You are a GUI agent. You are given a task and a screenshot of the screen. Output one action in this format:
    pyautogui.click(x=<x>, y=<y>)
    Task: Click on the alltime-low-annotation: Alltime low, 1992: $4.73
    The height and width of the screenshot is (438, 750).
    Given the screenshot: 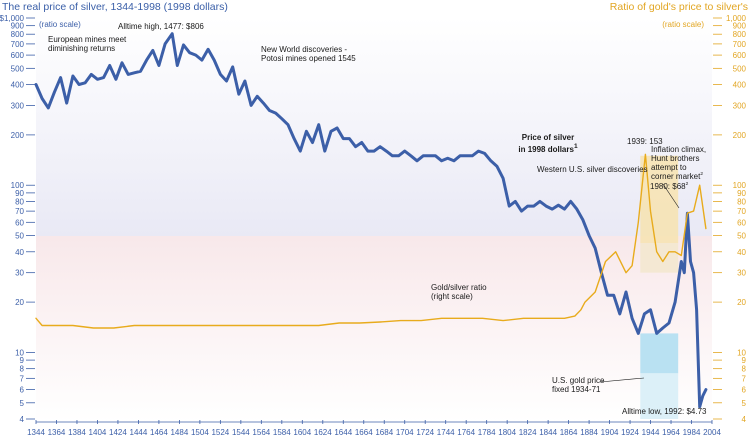 What is the action you would take?
    pyautogui.click(x=664, y=411)
    